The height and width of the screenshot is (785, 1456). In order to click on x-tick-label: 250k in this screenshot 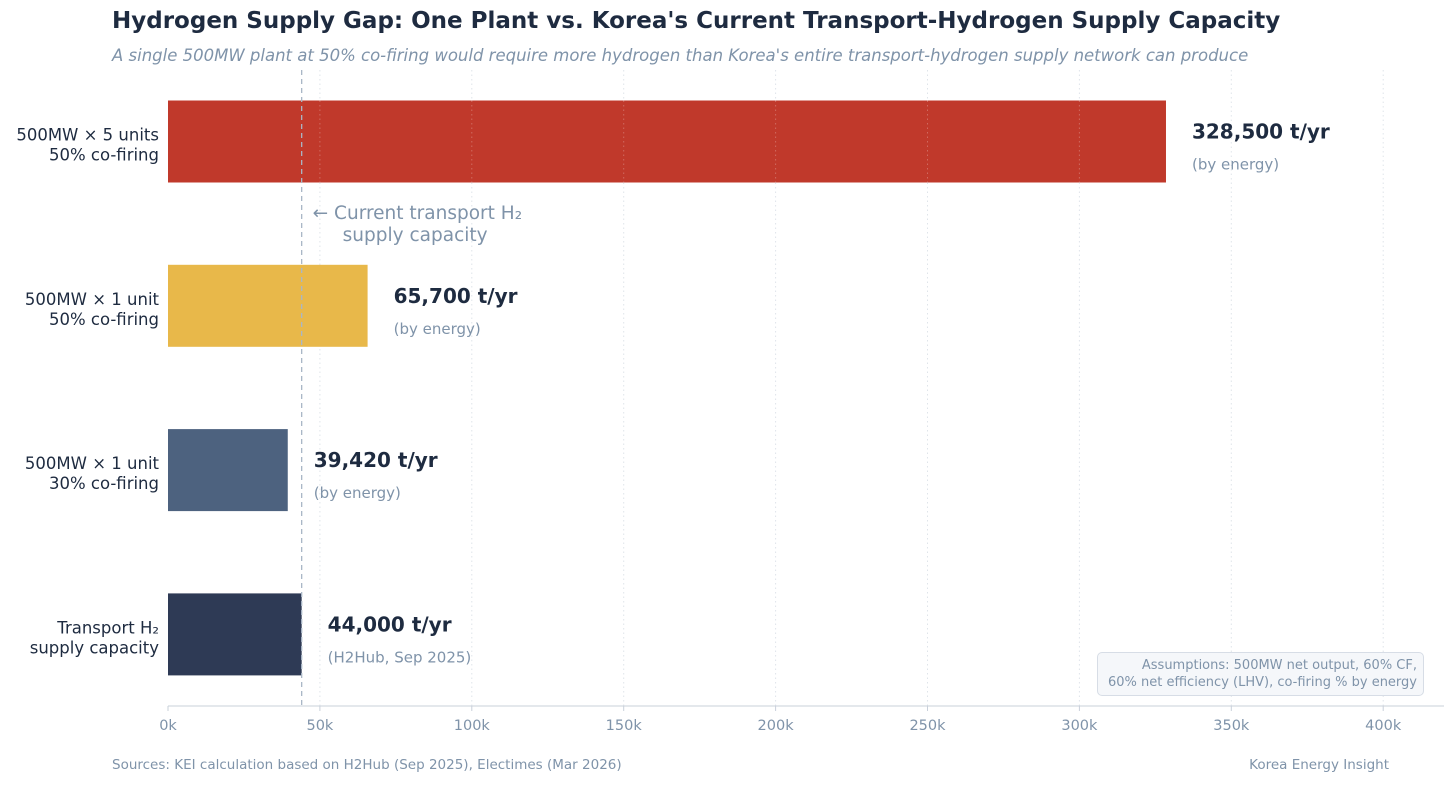, I will do `click(927, 726)`.